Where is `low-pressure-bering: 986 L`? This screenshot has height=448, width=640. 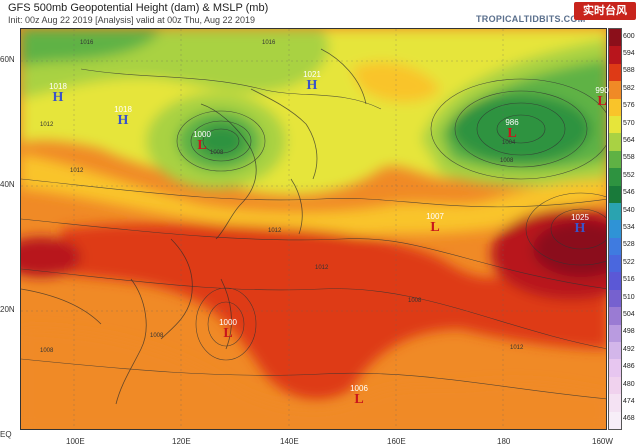
low-pressure-bering: 986 L is located at coordinates (512, 129).